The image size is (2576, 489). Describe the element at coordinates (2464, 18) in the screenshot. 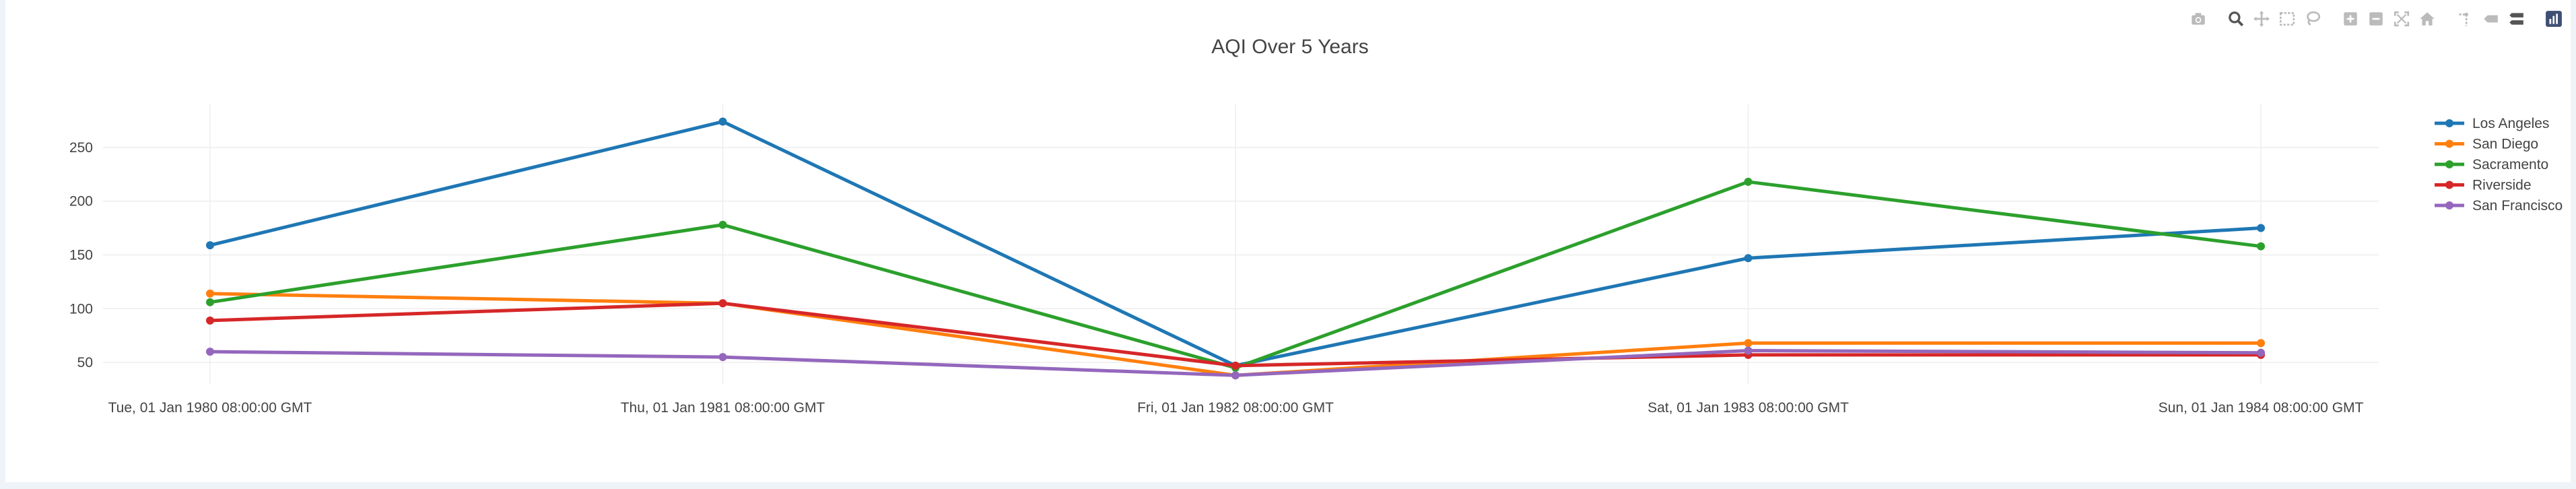

I see `spike-lines-icon` at that location.